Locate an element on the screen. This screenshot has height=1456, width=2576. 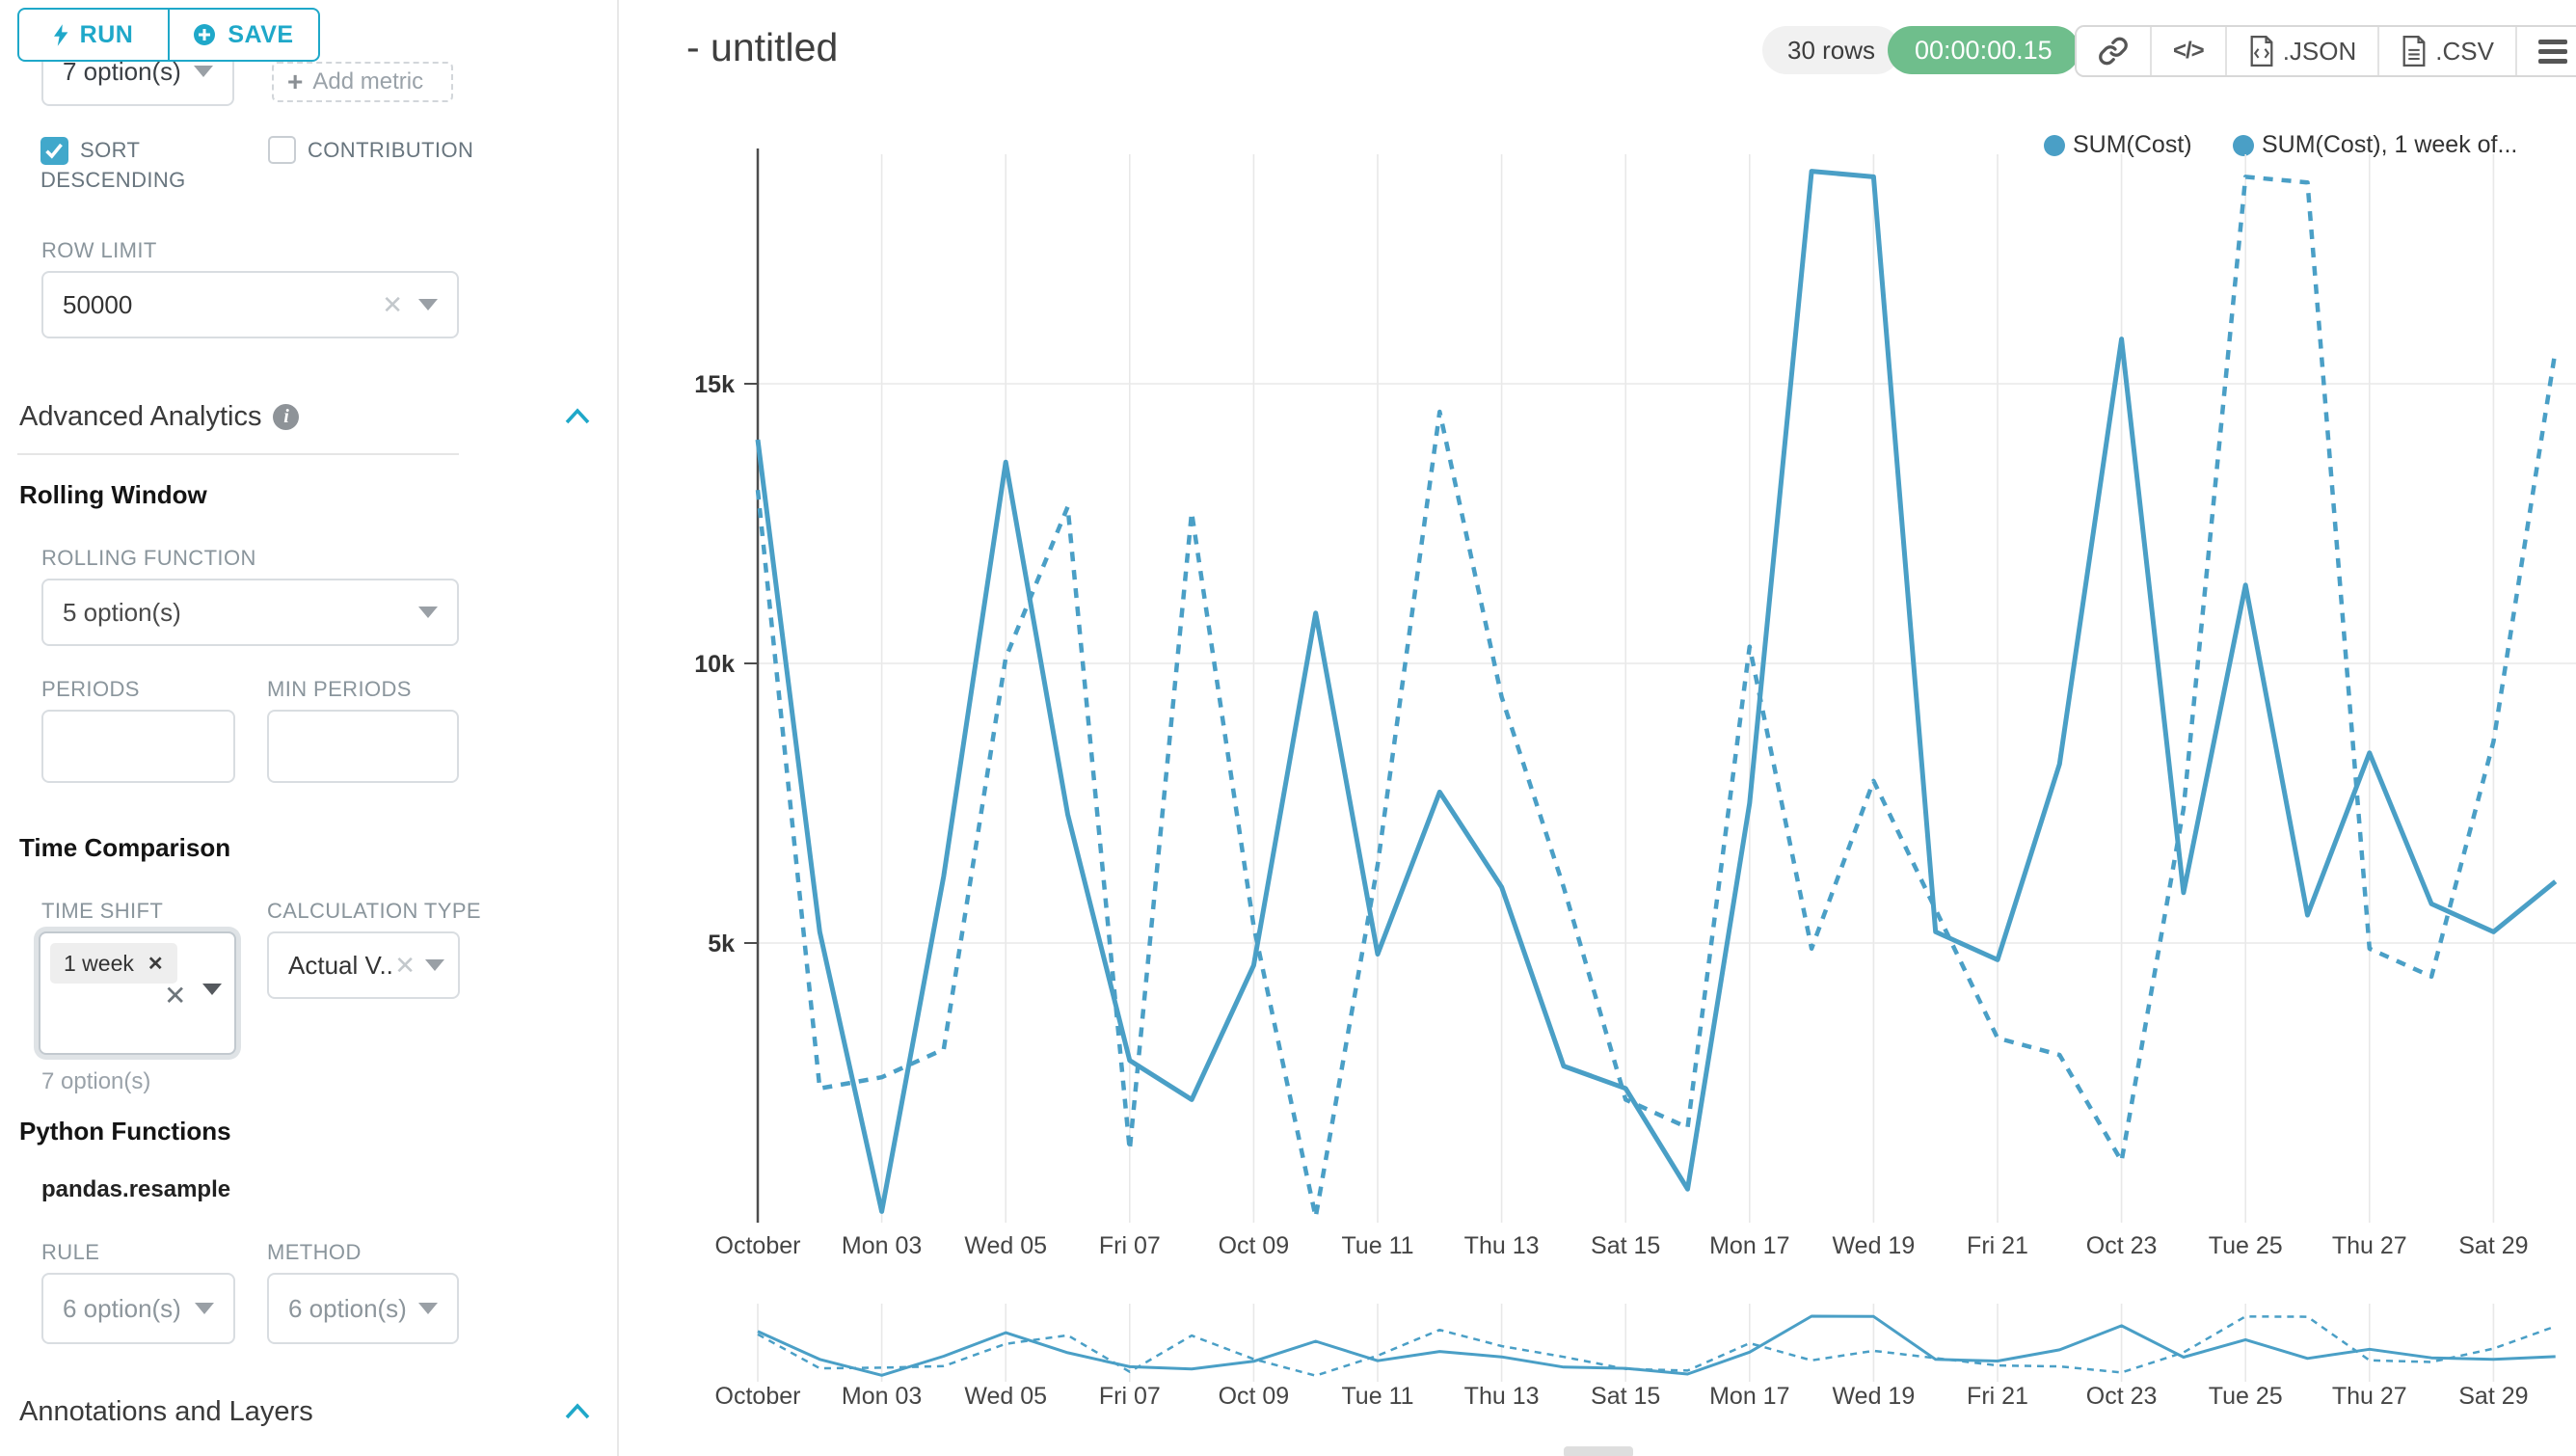
csv-file-icon is located at coordinates (2414, 51).